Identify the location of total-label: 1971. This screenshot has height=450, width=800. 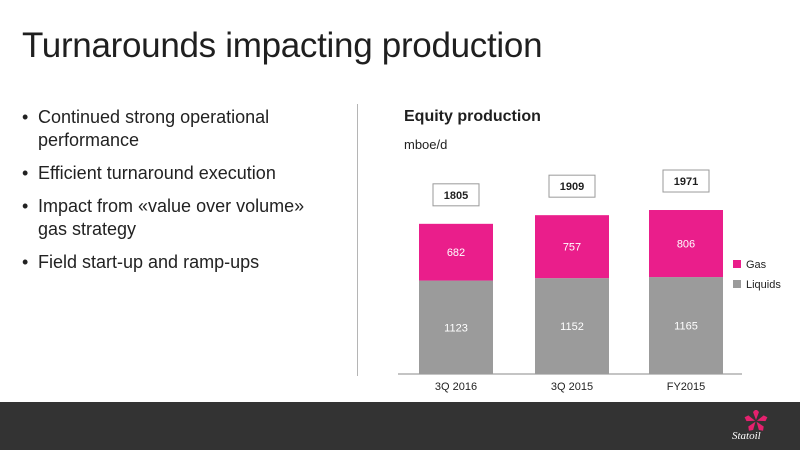
(686, 182).